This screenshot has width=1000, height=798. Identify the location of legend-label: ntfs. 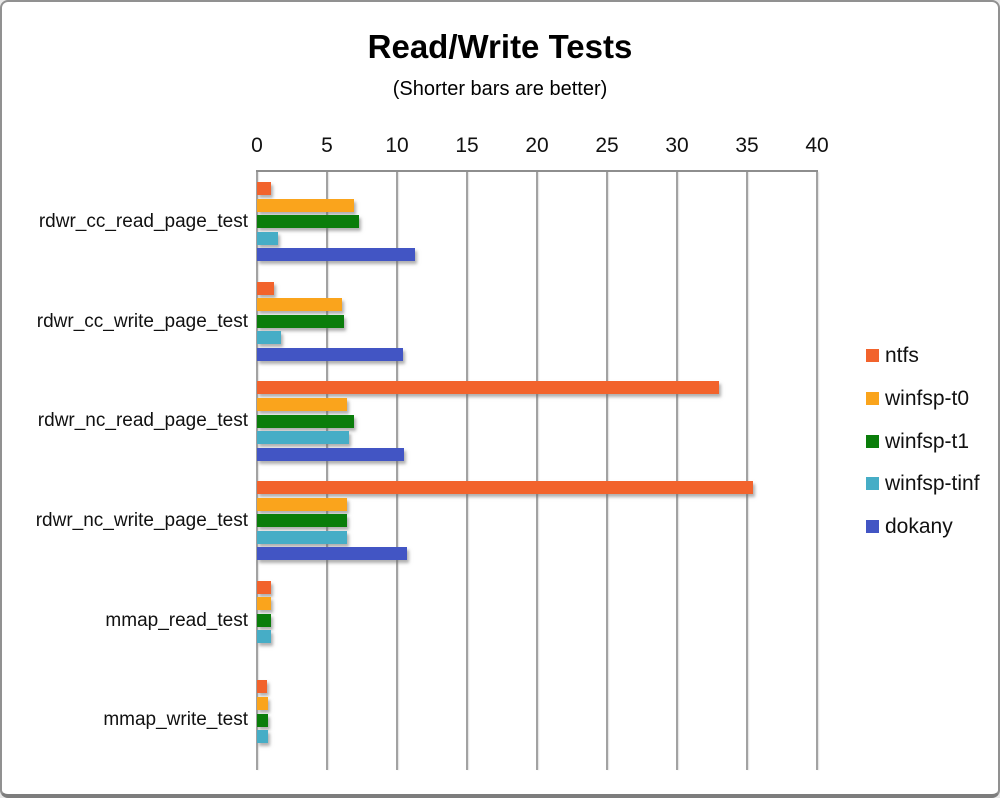
(902, 355).